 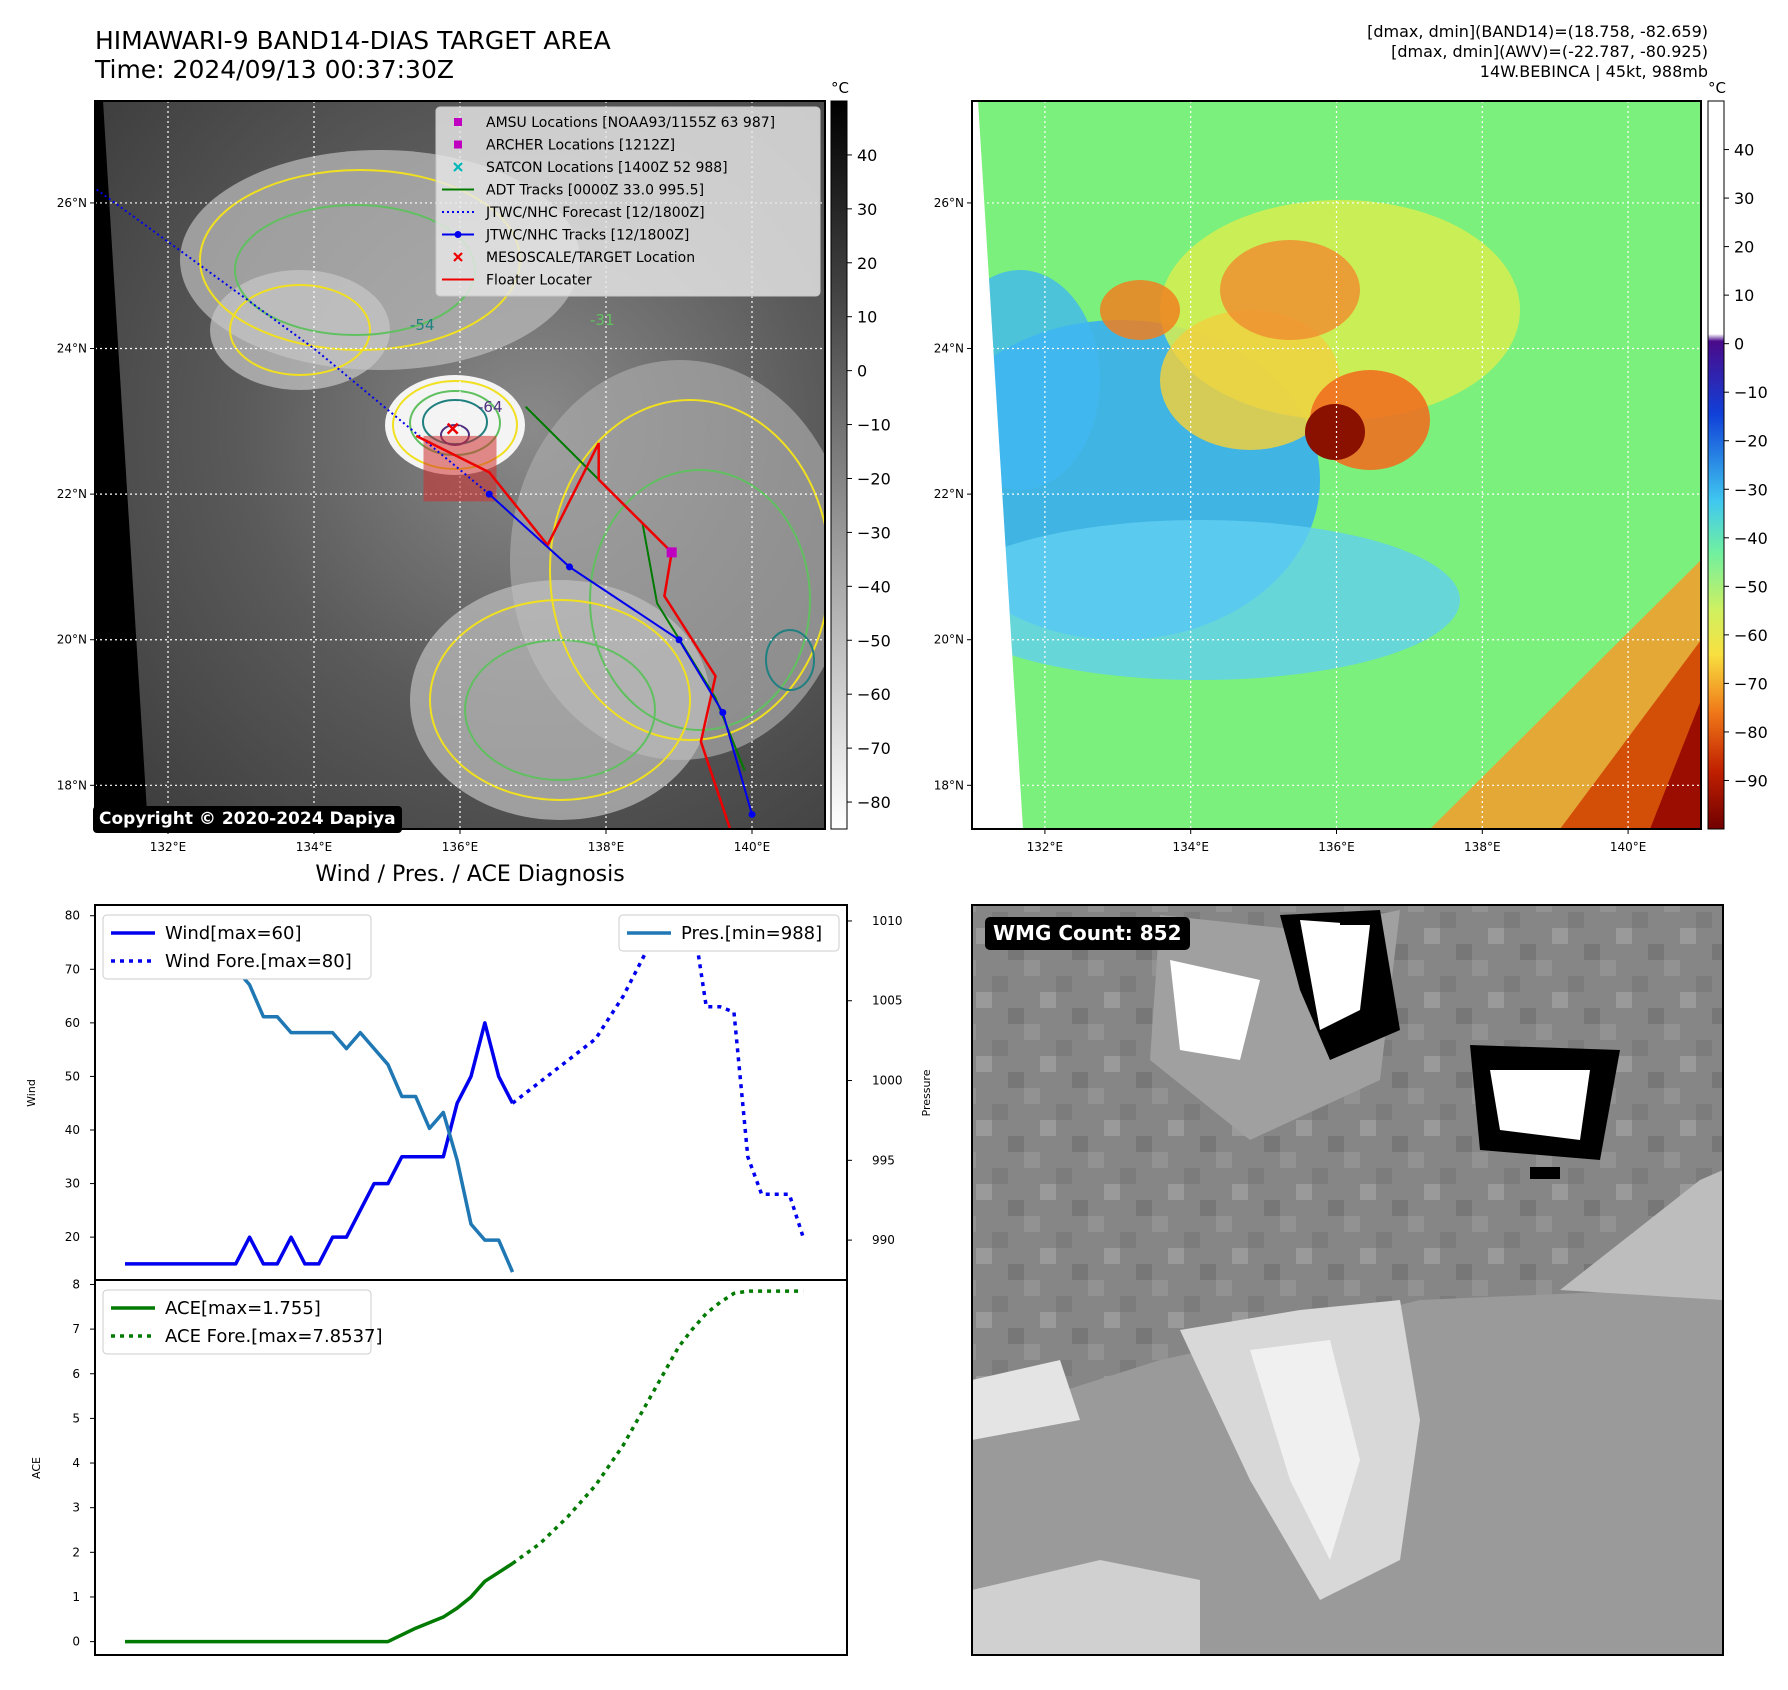 I want to click on copyright-badge: Copyright © 2020-2024 Dapiya, so click(x=247, y=819).